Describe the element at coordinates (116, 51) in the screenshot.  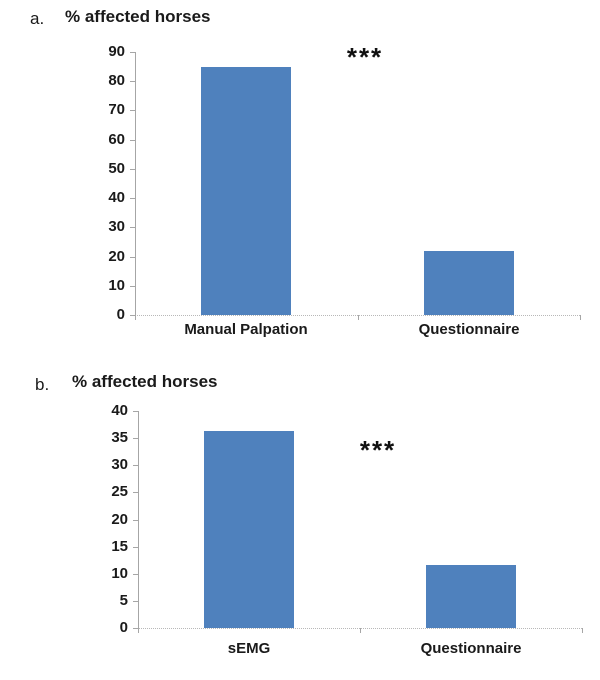
I see `y-tick-label: 90` at that location.